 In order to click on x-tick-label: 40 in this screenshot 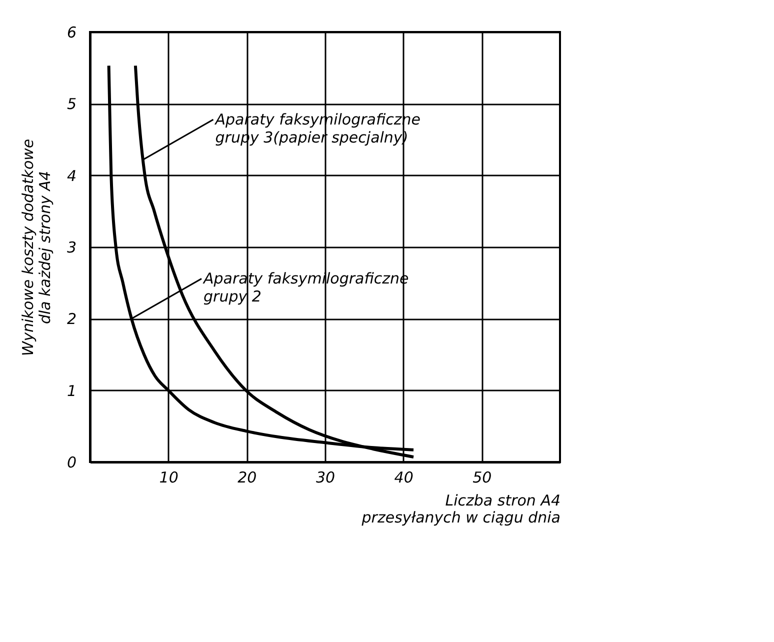, I will do `click(404, 477)`.